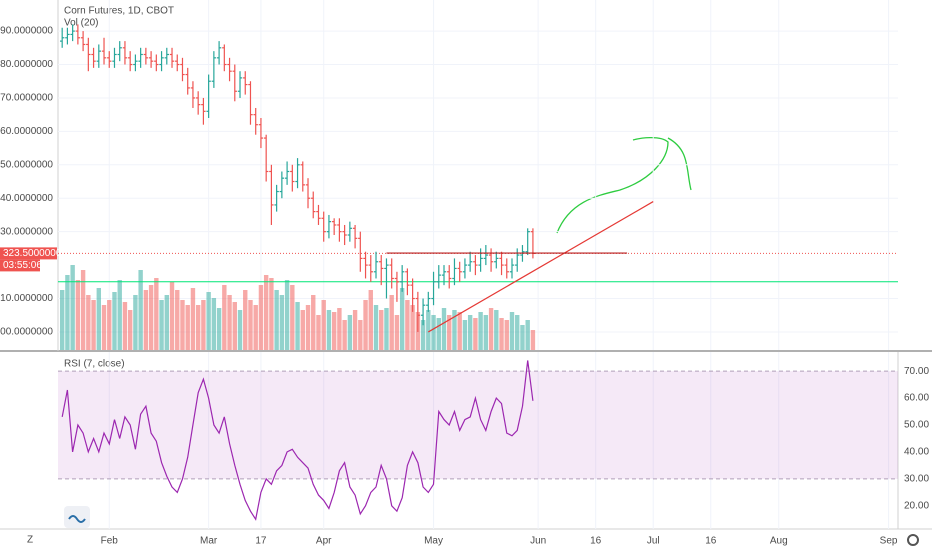 The height and width of the screenshot is (550, 932). What do you see at coordinates (916, 452) in the screenshot?
I see `y-tick-label: 40.00` at bounding box center [916, 452].